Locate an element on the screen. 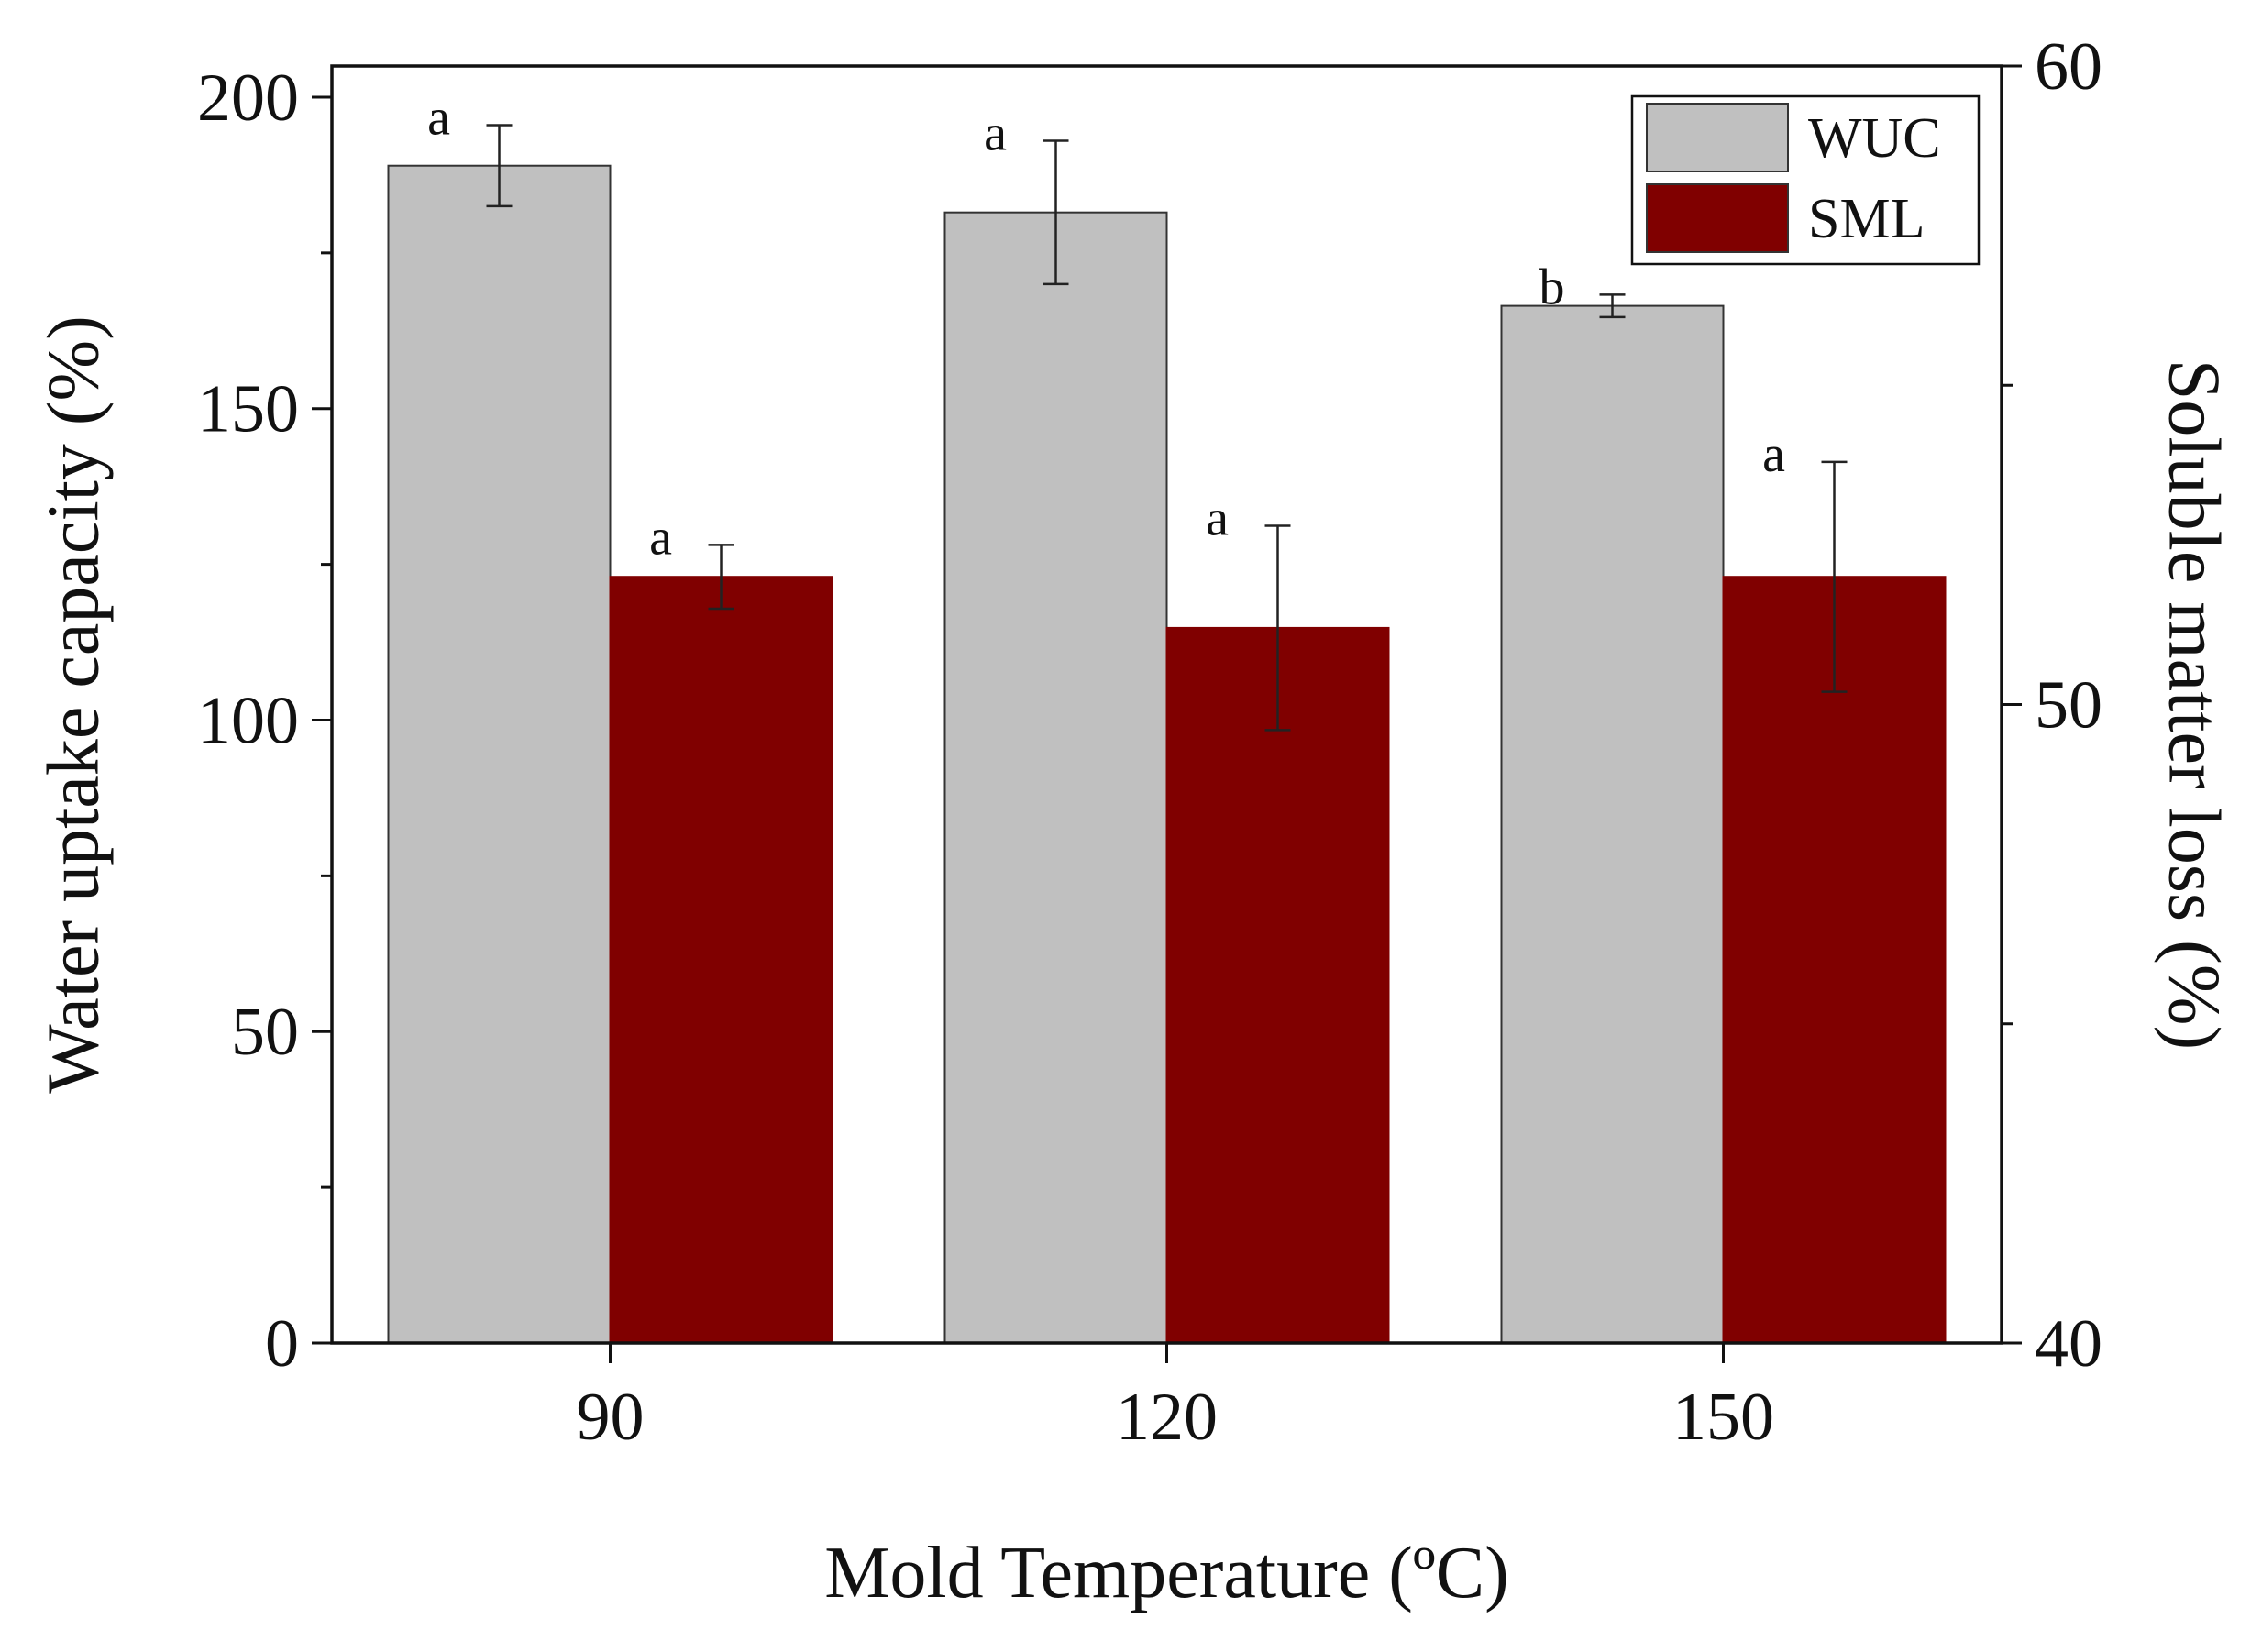  y-tick-label-150: 150 is located at coordinates (248, 409).